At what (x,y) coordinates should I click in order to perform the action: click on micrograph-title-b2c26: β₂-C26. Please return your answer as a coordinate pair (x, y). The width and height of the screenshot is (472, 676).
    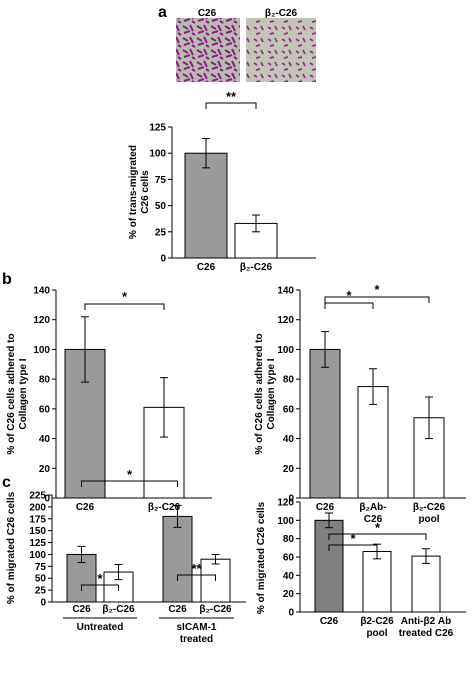
    Looking at the image, I should click on (281, 13).